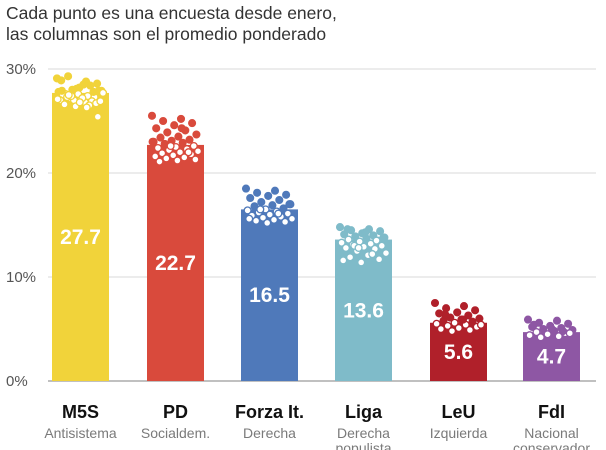 The width and height of the screenshot is (606, 450). Describe the element at coordinates (21, 173) in the screenshot. I see `y-tick-label: 20%` at that location.